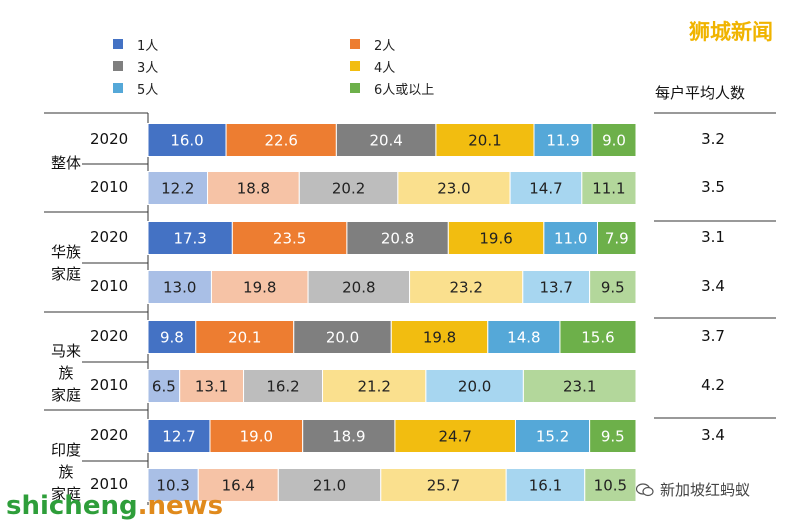 Image resolution: width=812 pixels, height=525 pixels. Describe the element at coordinates (614, 141) in the screenshot. I see `bar-value-label: 9.0` at that location.